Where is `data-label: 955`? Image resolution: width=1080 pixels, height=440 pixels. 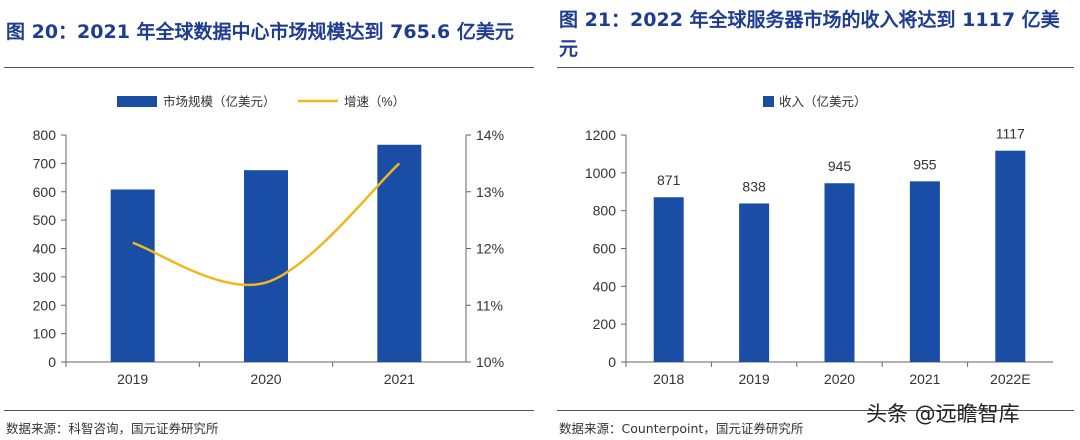 data-label: 955 is located at coordinates (925, 164).